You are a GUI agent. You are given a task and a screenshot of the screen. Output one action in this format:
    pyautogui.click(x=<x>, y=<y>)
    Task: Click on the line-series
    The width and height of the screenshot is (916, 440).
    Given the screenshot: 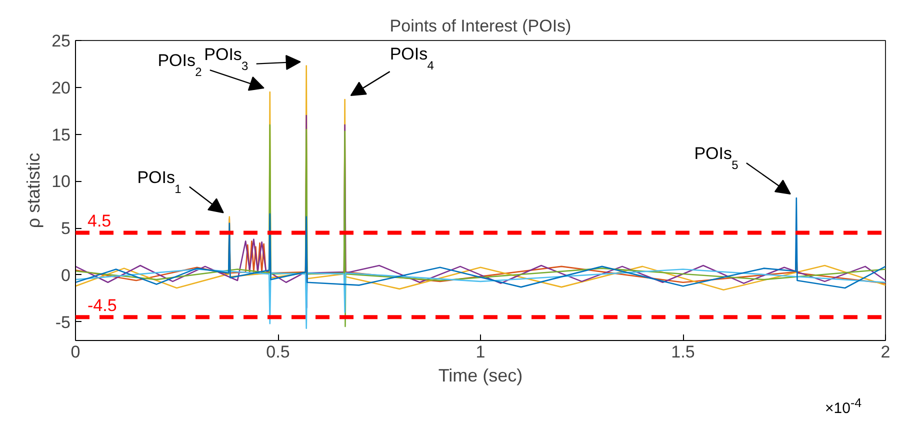 What is the action you would take?
    pyautogui.click(x=481, y=298)
    